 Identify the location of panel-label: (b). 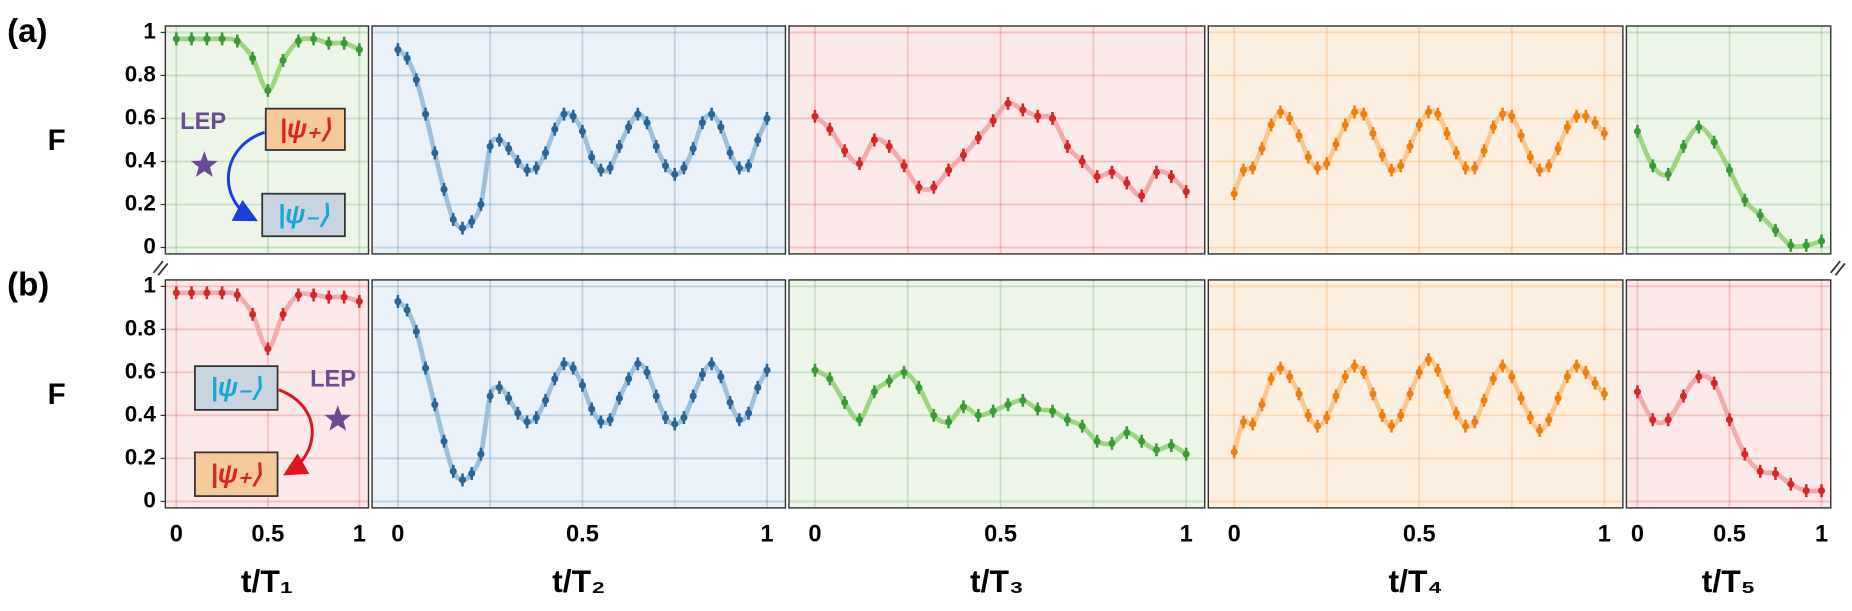
(28, 285).